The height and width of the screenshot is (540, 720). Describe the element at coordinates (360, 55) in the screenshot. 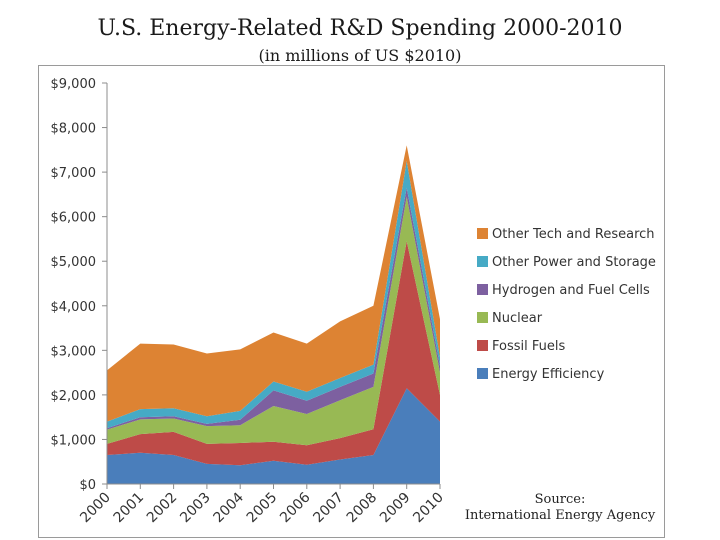

I see `chart-subtitle: (in millions of US $2010)` at that location.